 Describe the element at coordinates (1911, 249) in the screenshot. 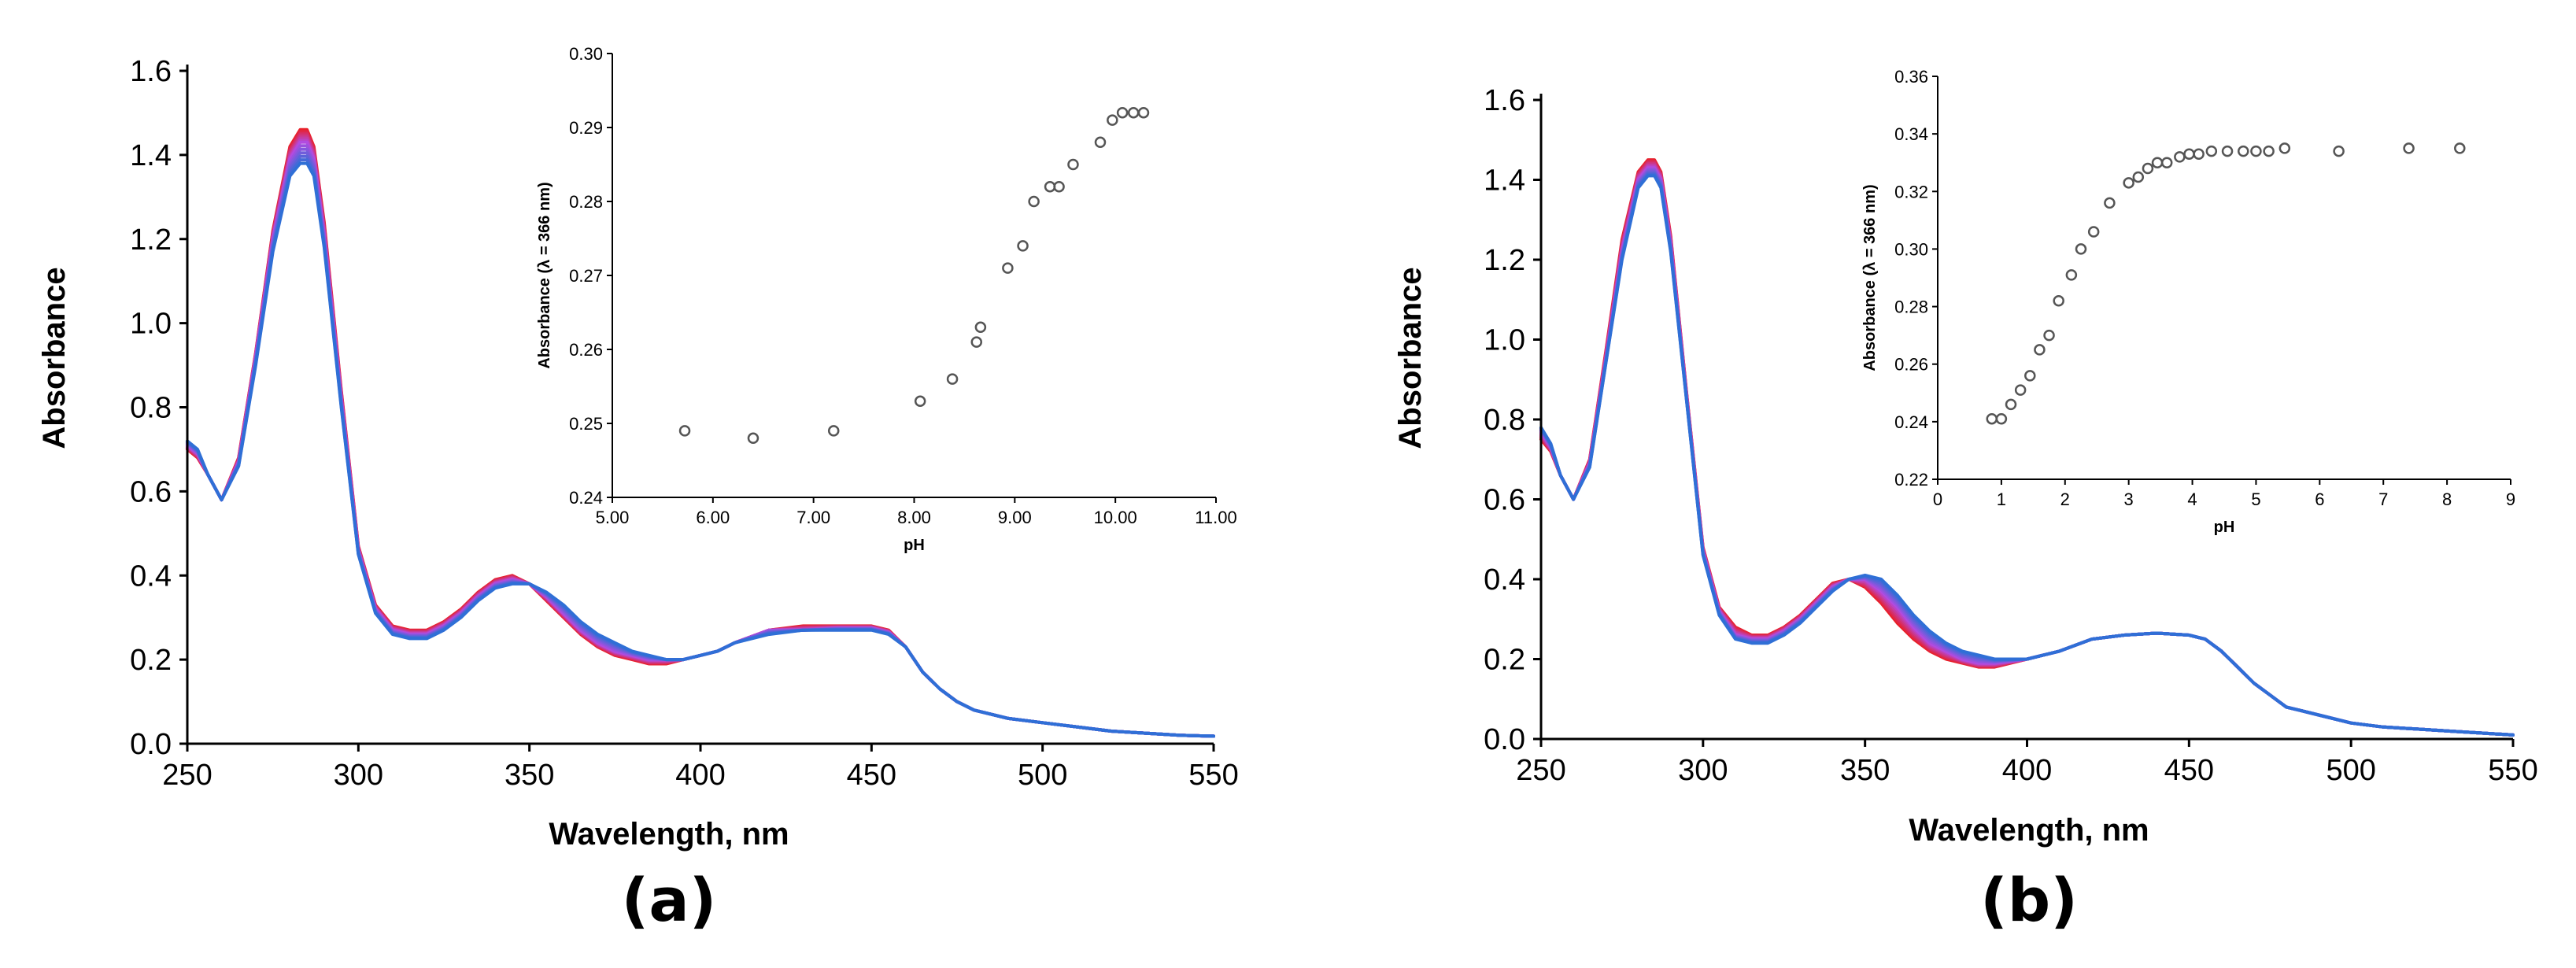

I see `inset-y-tick-label-b-4: 0.30` at that location.